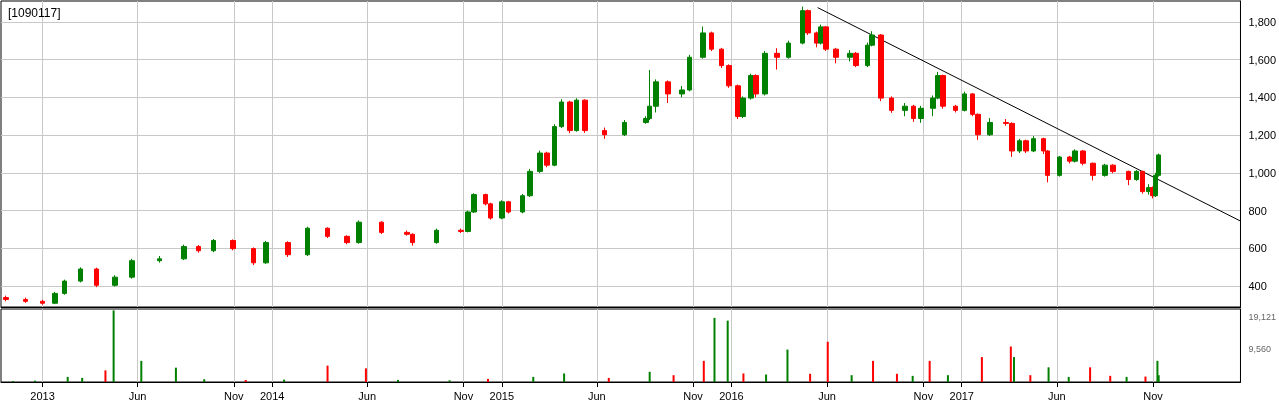  Describe the element at coordinates (1262, 135) in the screenshot. I see `y-tick-label: 1,200` at that location.